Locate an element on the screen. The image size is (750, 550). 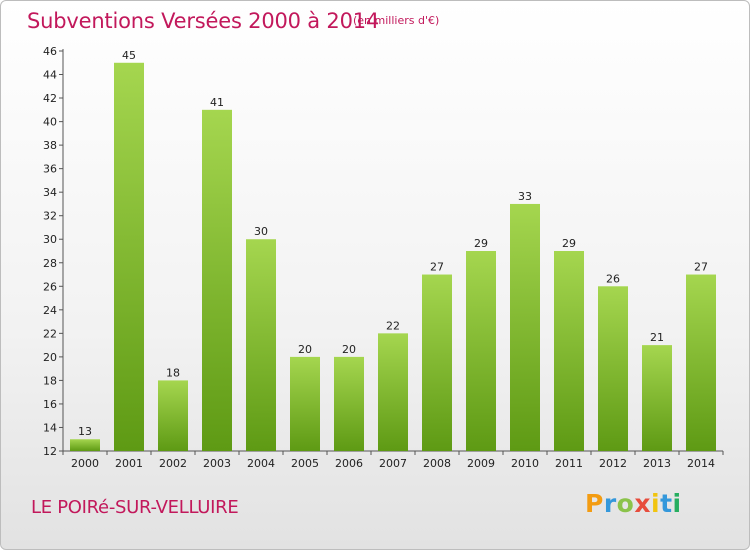
bar-2001 is located at coordinates (129, 256).